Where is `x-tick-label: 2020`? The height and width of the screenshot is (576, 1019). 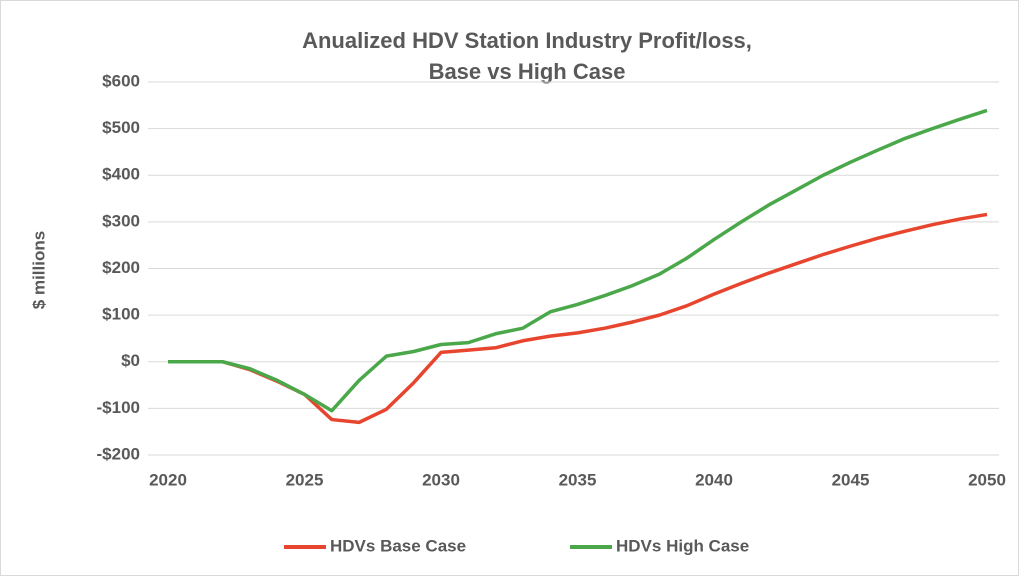 x-tick-label: 2020 is located at coordinates (168, 479).